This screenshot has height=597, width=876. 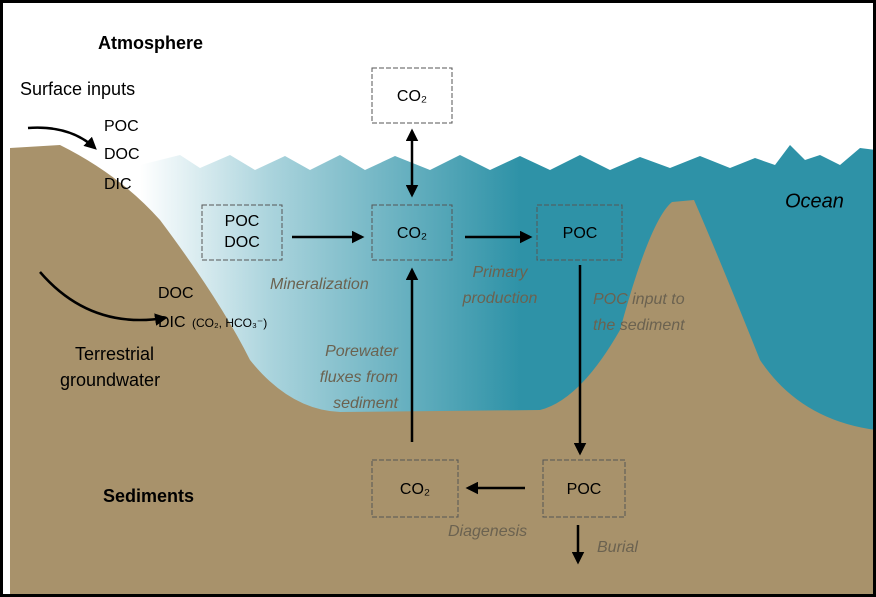 What do you see at coordinates (319, 284) in the screenshot?
I see `process-label: Mineralization` at bounding box center [319, 284].